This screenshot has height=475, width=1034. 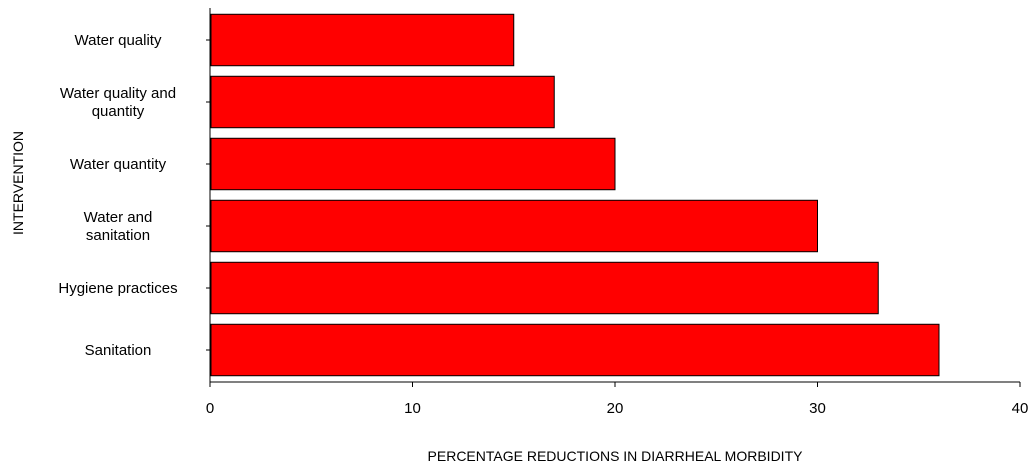 I want to click on category-label-5: Sanitation, so click(x=118, y=350).